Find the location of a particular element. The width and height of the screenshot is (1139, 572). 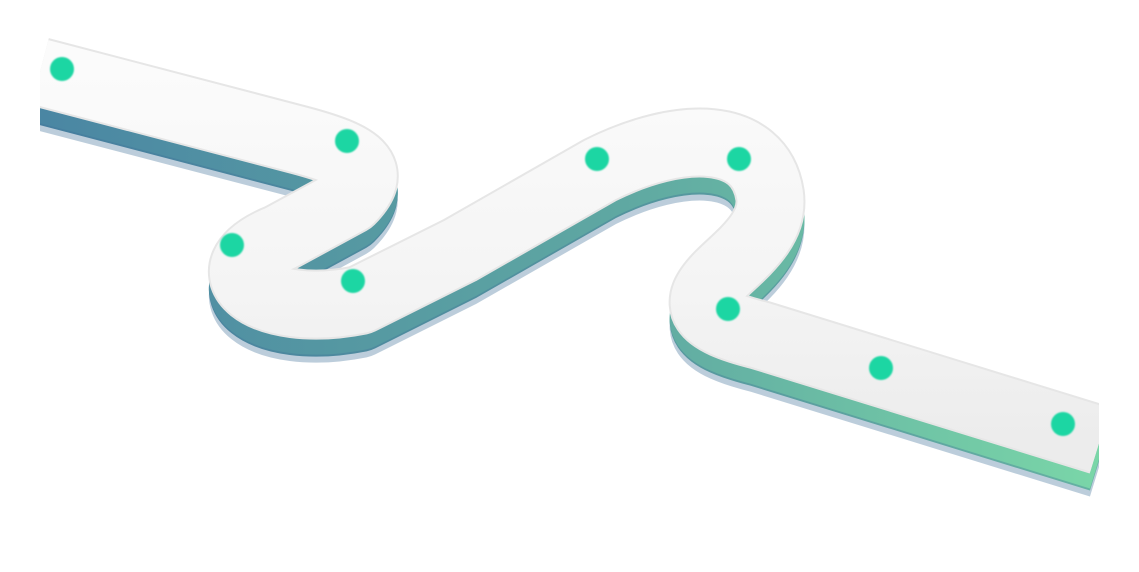

right-crop is located at coordinates (1119, 286).